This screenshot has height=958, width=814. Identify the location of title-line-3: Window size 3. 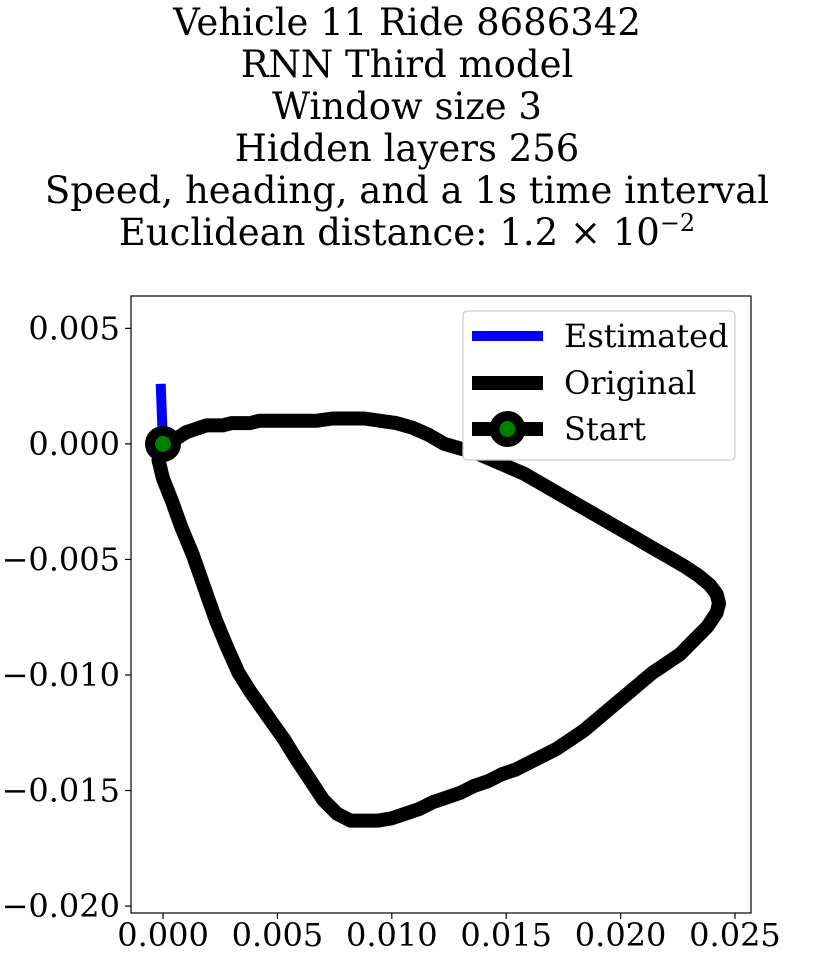
(407, 106).